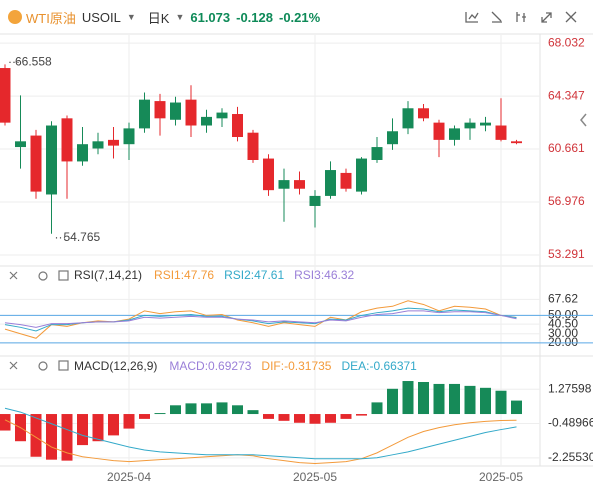 The height and width of the screenshot is (490, 593). Describe the element at coordinates (563, 323) in the screenshot. I see `y-tick-label: 40.50` at that location.